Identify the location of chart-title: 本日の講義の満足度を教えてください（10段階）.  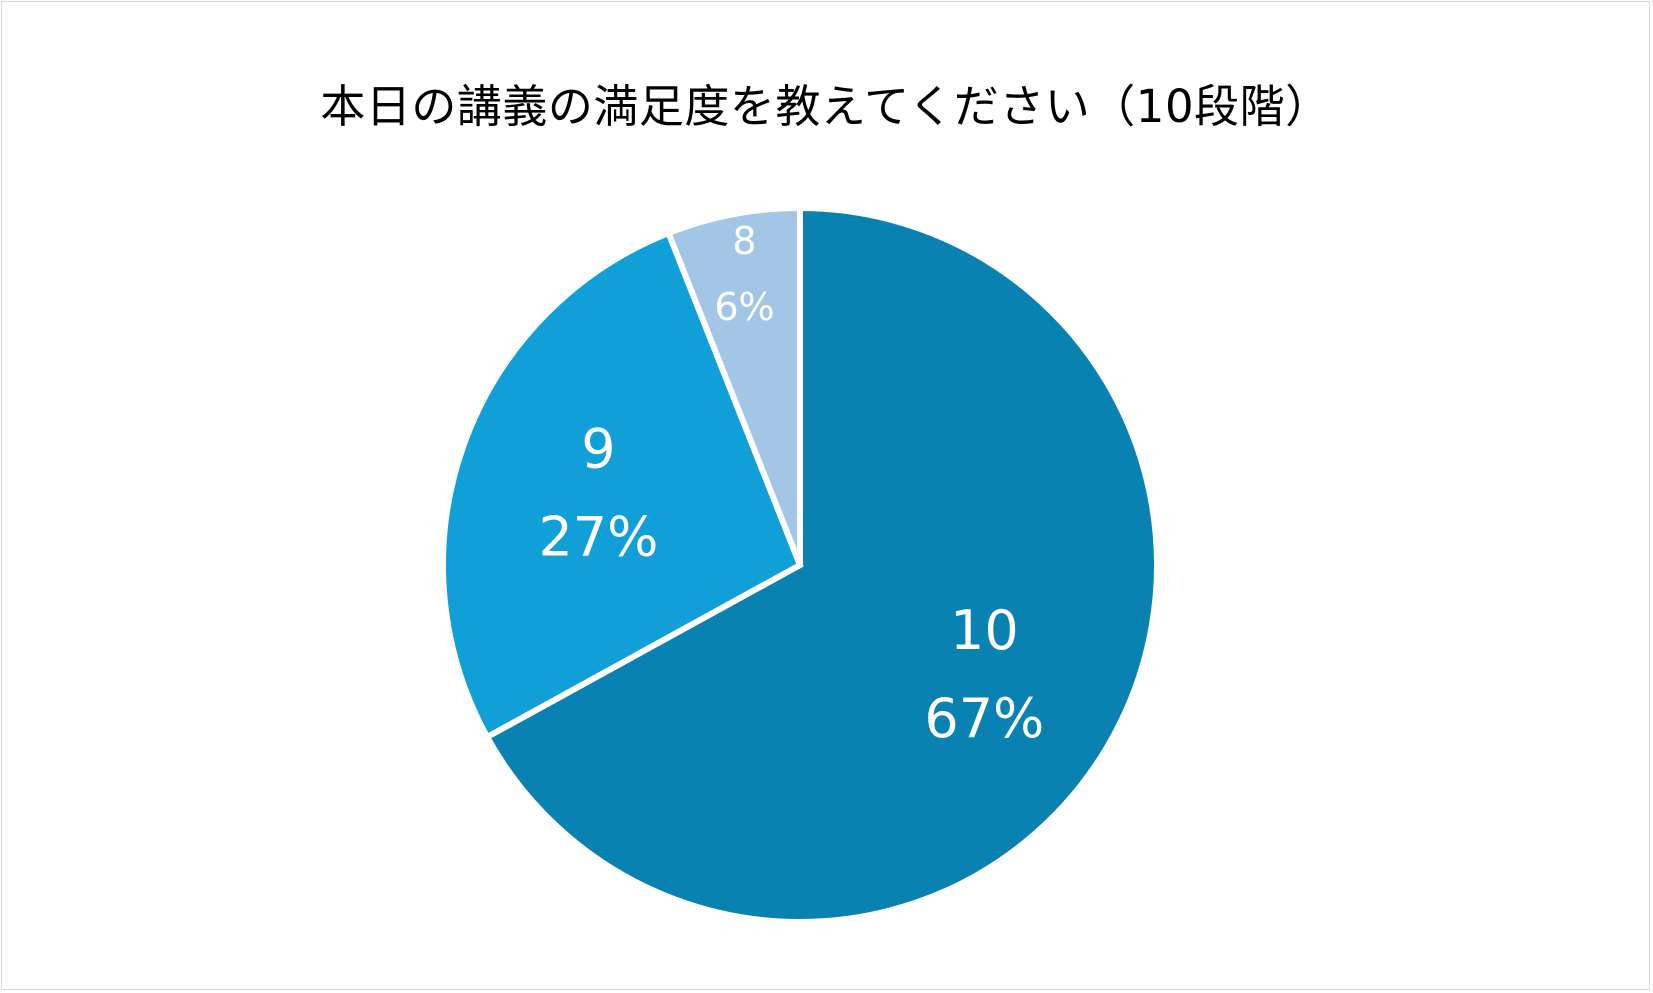
(825, 106).